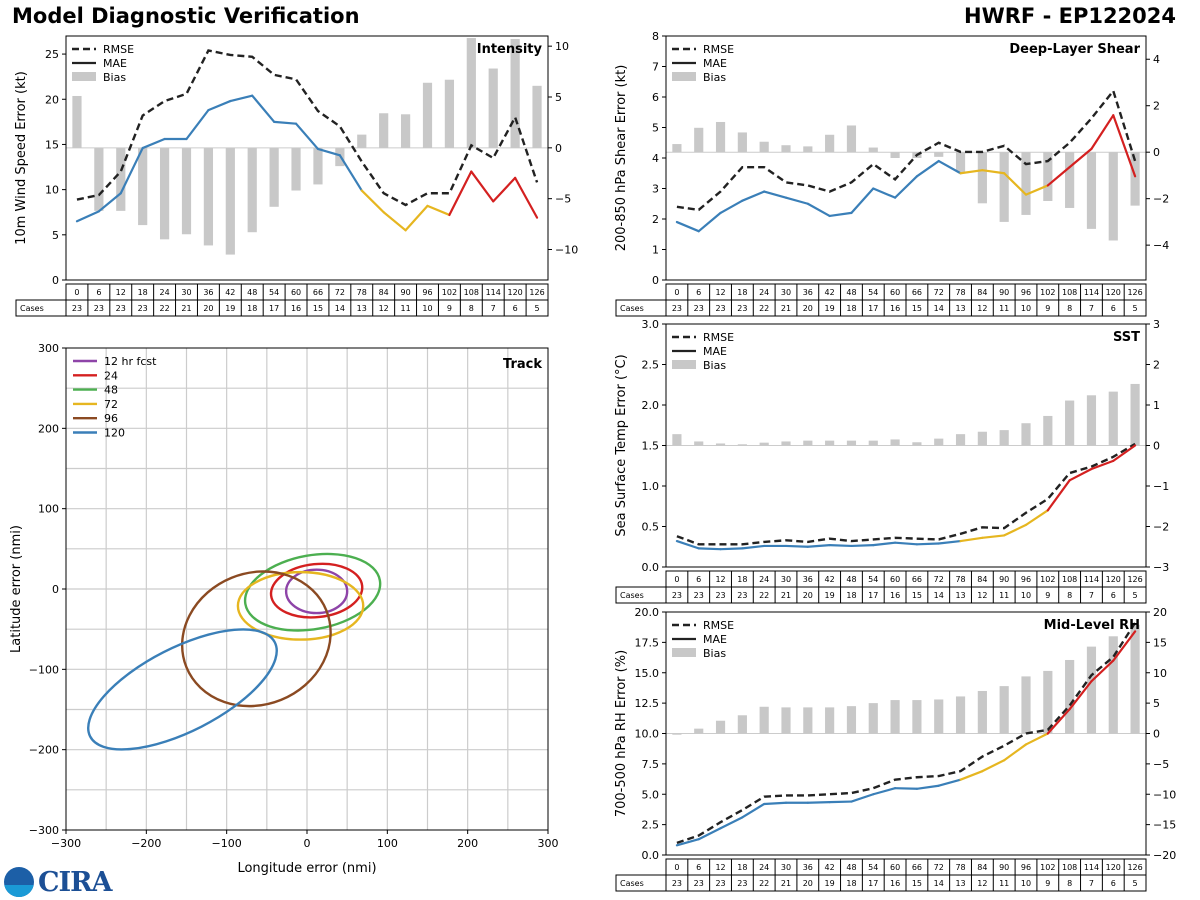 The image size is (1200, 900). I want to click on rmse-line, so click(906, 494).